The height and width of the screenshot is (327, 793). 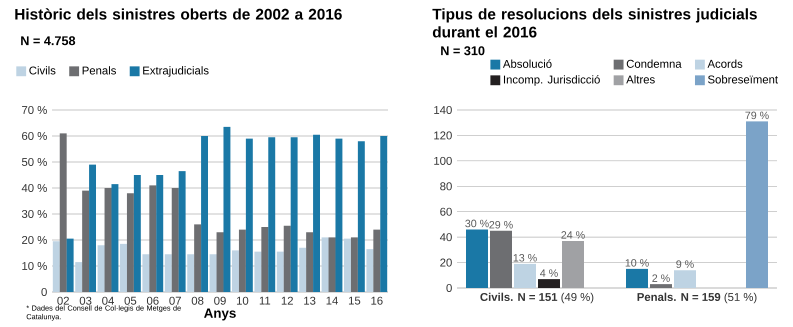 What do you see at coordinates (332, 300) in the screenshot?
I see `x-tick-label: 14` at bounding box center [332, 300].